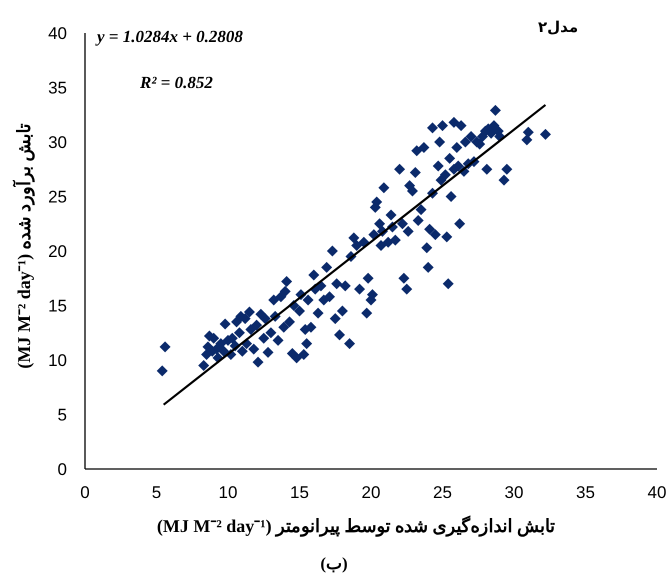 This screenshot has height=578, width=669. I want to click on x-tick-label: 25, so click(442, 492).